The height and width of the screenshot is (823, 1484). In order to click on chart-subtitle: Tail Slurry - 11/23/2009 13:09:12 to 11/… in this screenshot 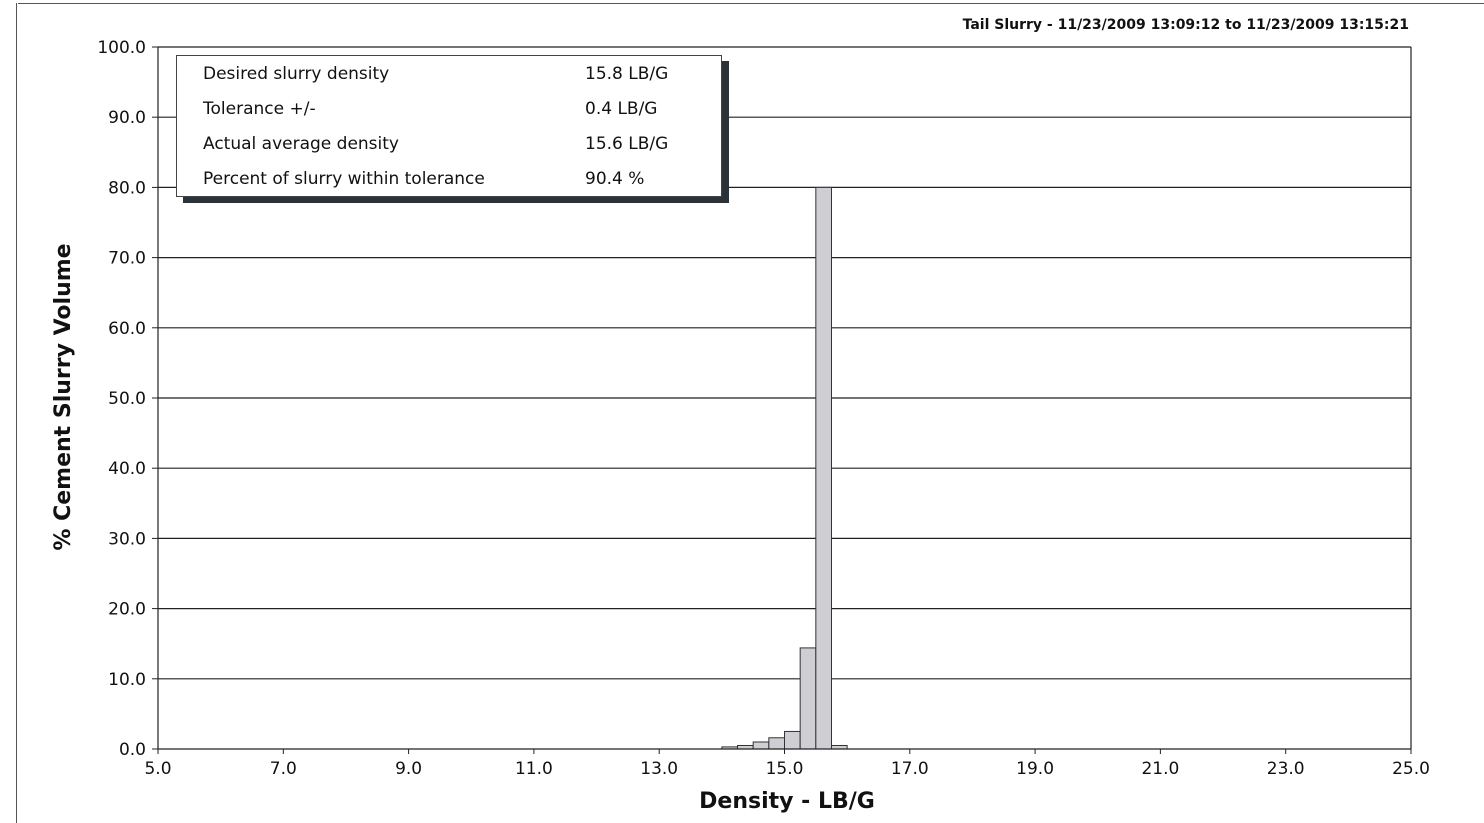, I will do `click(1186, 25)`.